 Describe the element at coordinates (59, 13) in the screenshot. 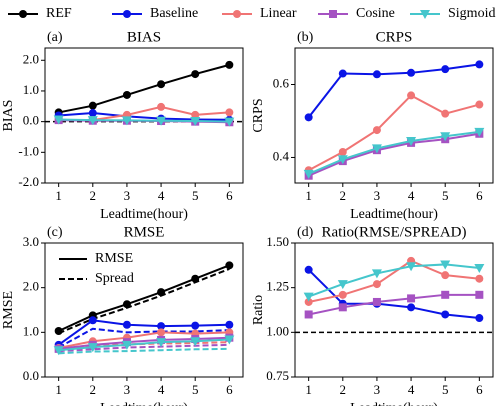

I see `legend-label: REF` at that location.